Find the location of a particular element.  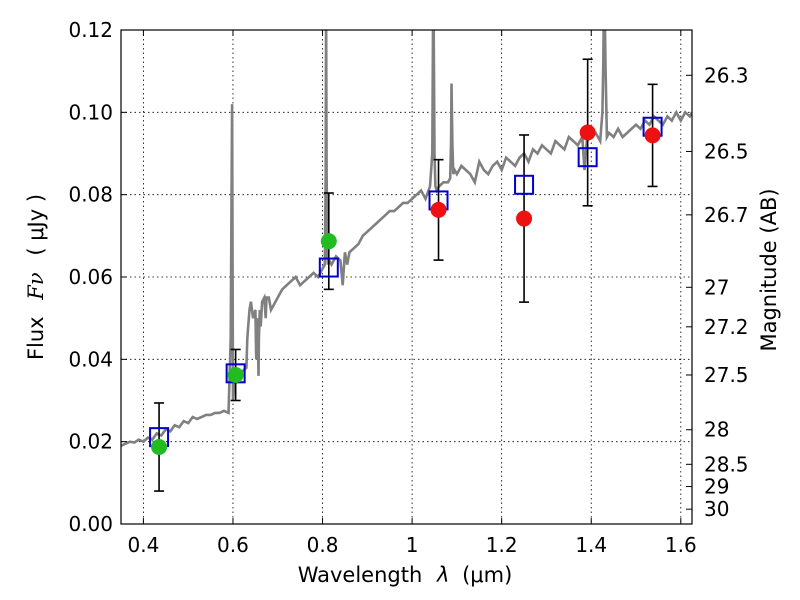

right-tick-label: 30 is located at coordinates (716, 509).